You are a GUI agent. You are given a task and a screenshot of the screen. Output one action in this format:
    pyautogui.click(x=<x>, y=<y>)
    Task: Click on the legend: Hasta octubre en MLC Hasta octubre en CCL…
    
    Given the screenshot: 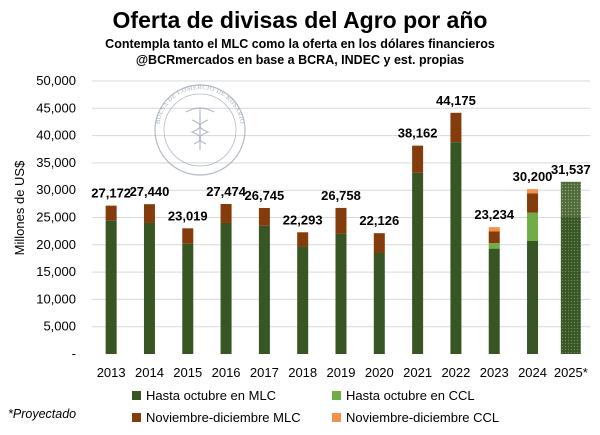 What is the action you would take?
    pyautogui.click(x=315, y=406)
    